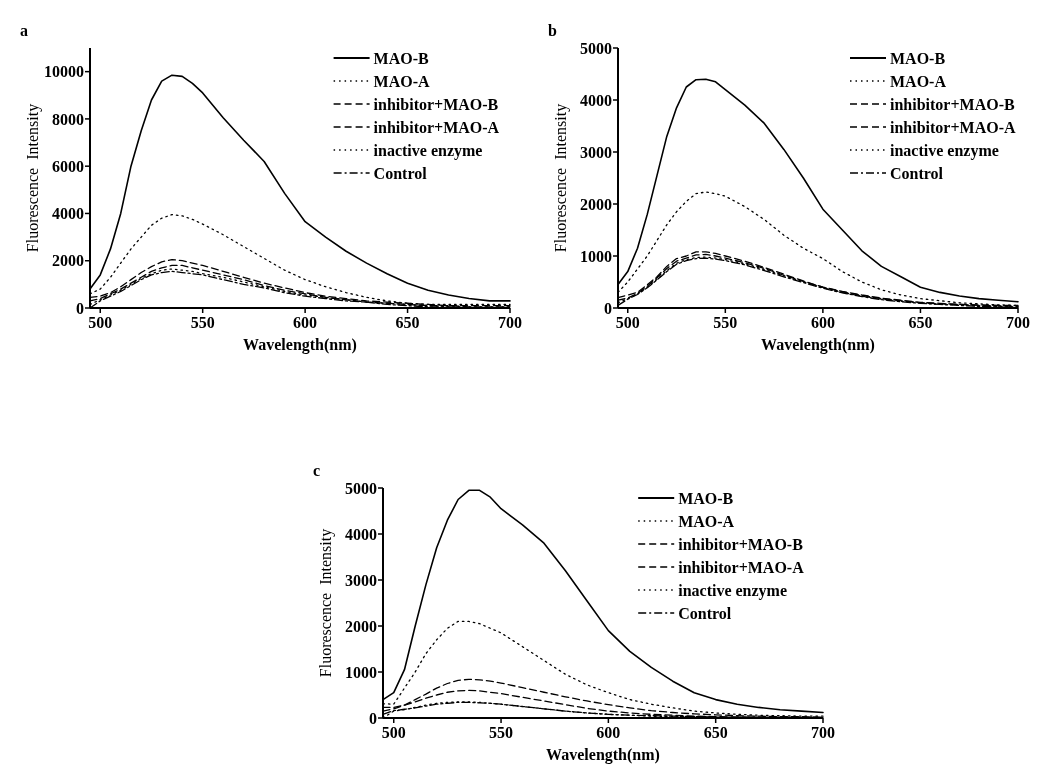  What do you see at coordinates (24, 30) in the screenshot?
I see `chart-title: a` at bounding box center [24, 30].